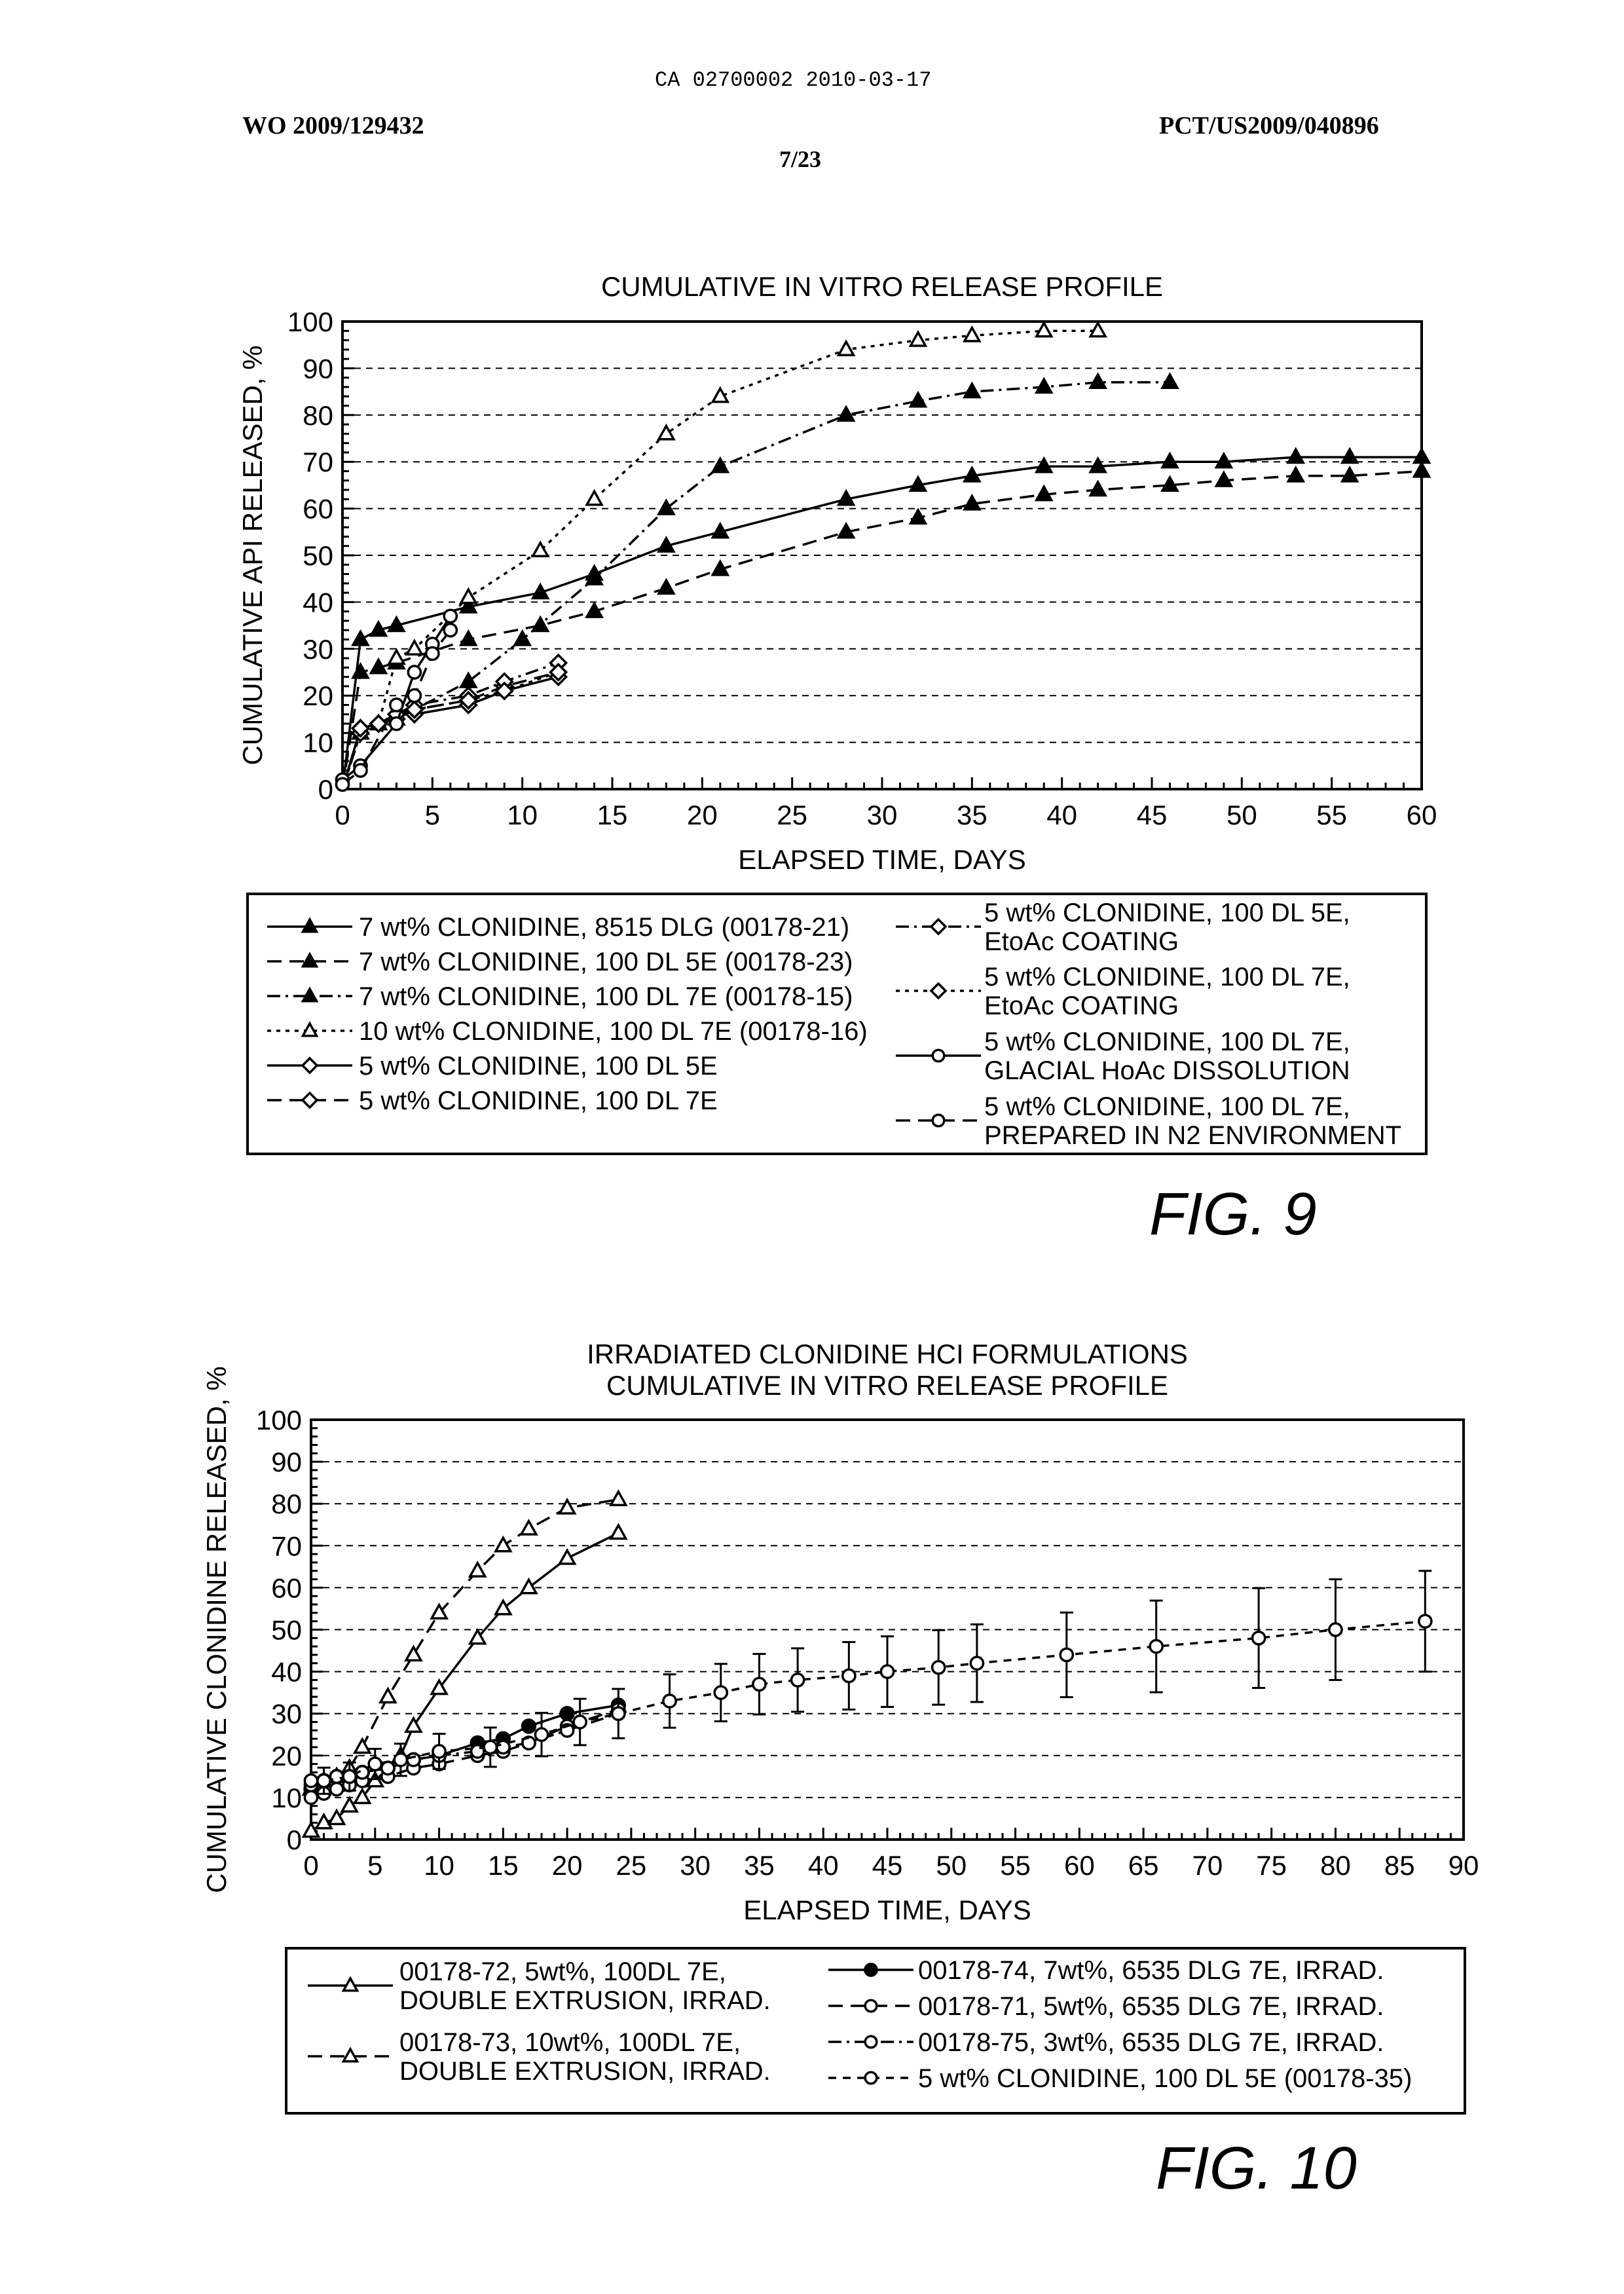  I want to click on y-tick-label: 80, so click(286, 1504).